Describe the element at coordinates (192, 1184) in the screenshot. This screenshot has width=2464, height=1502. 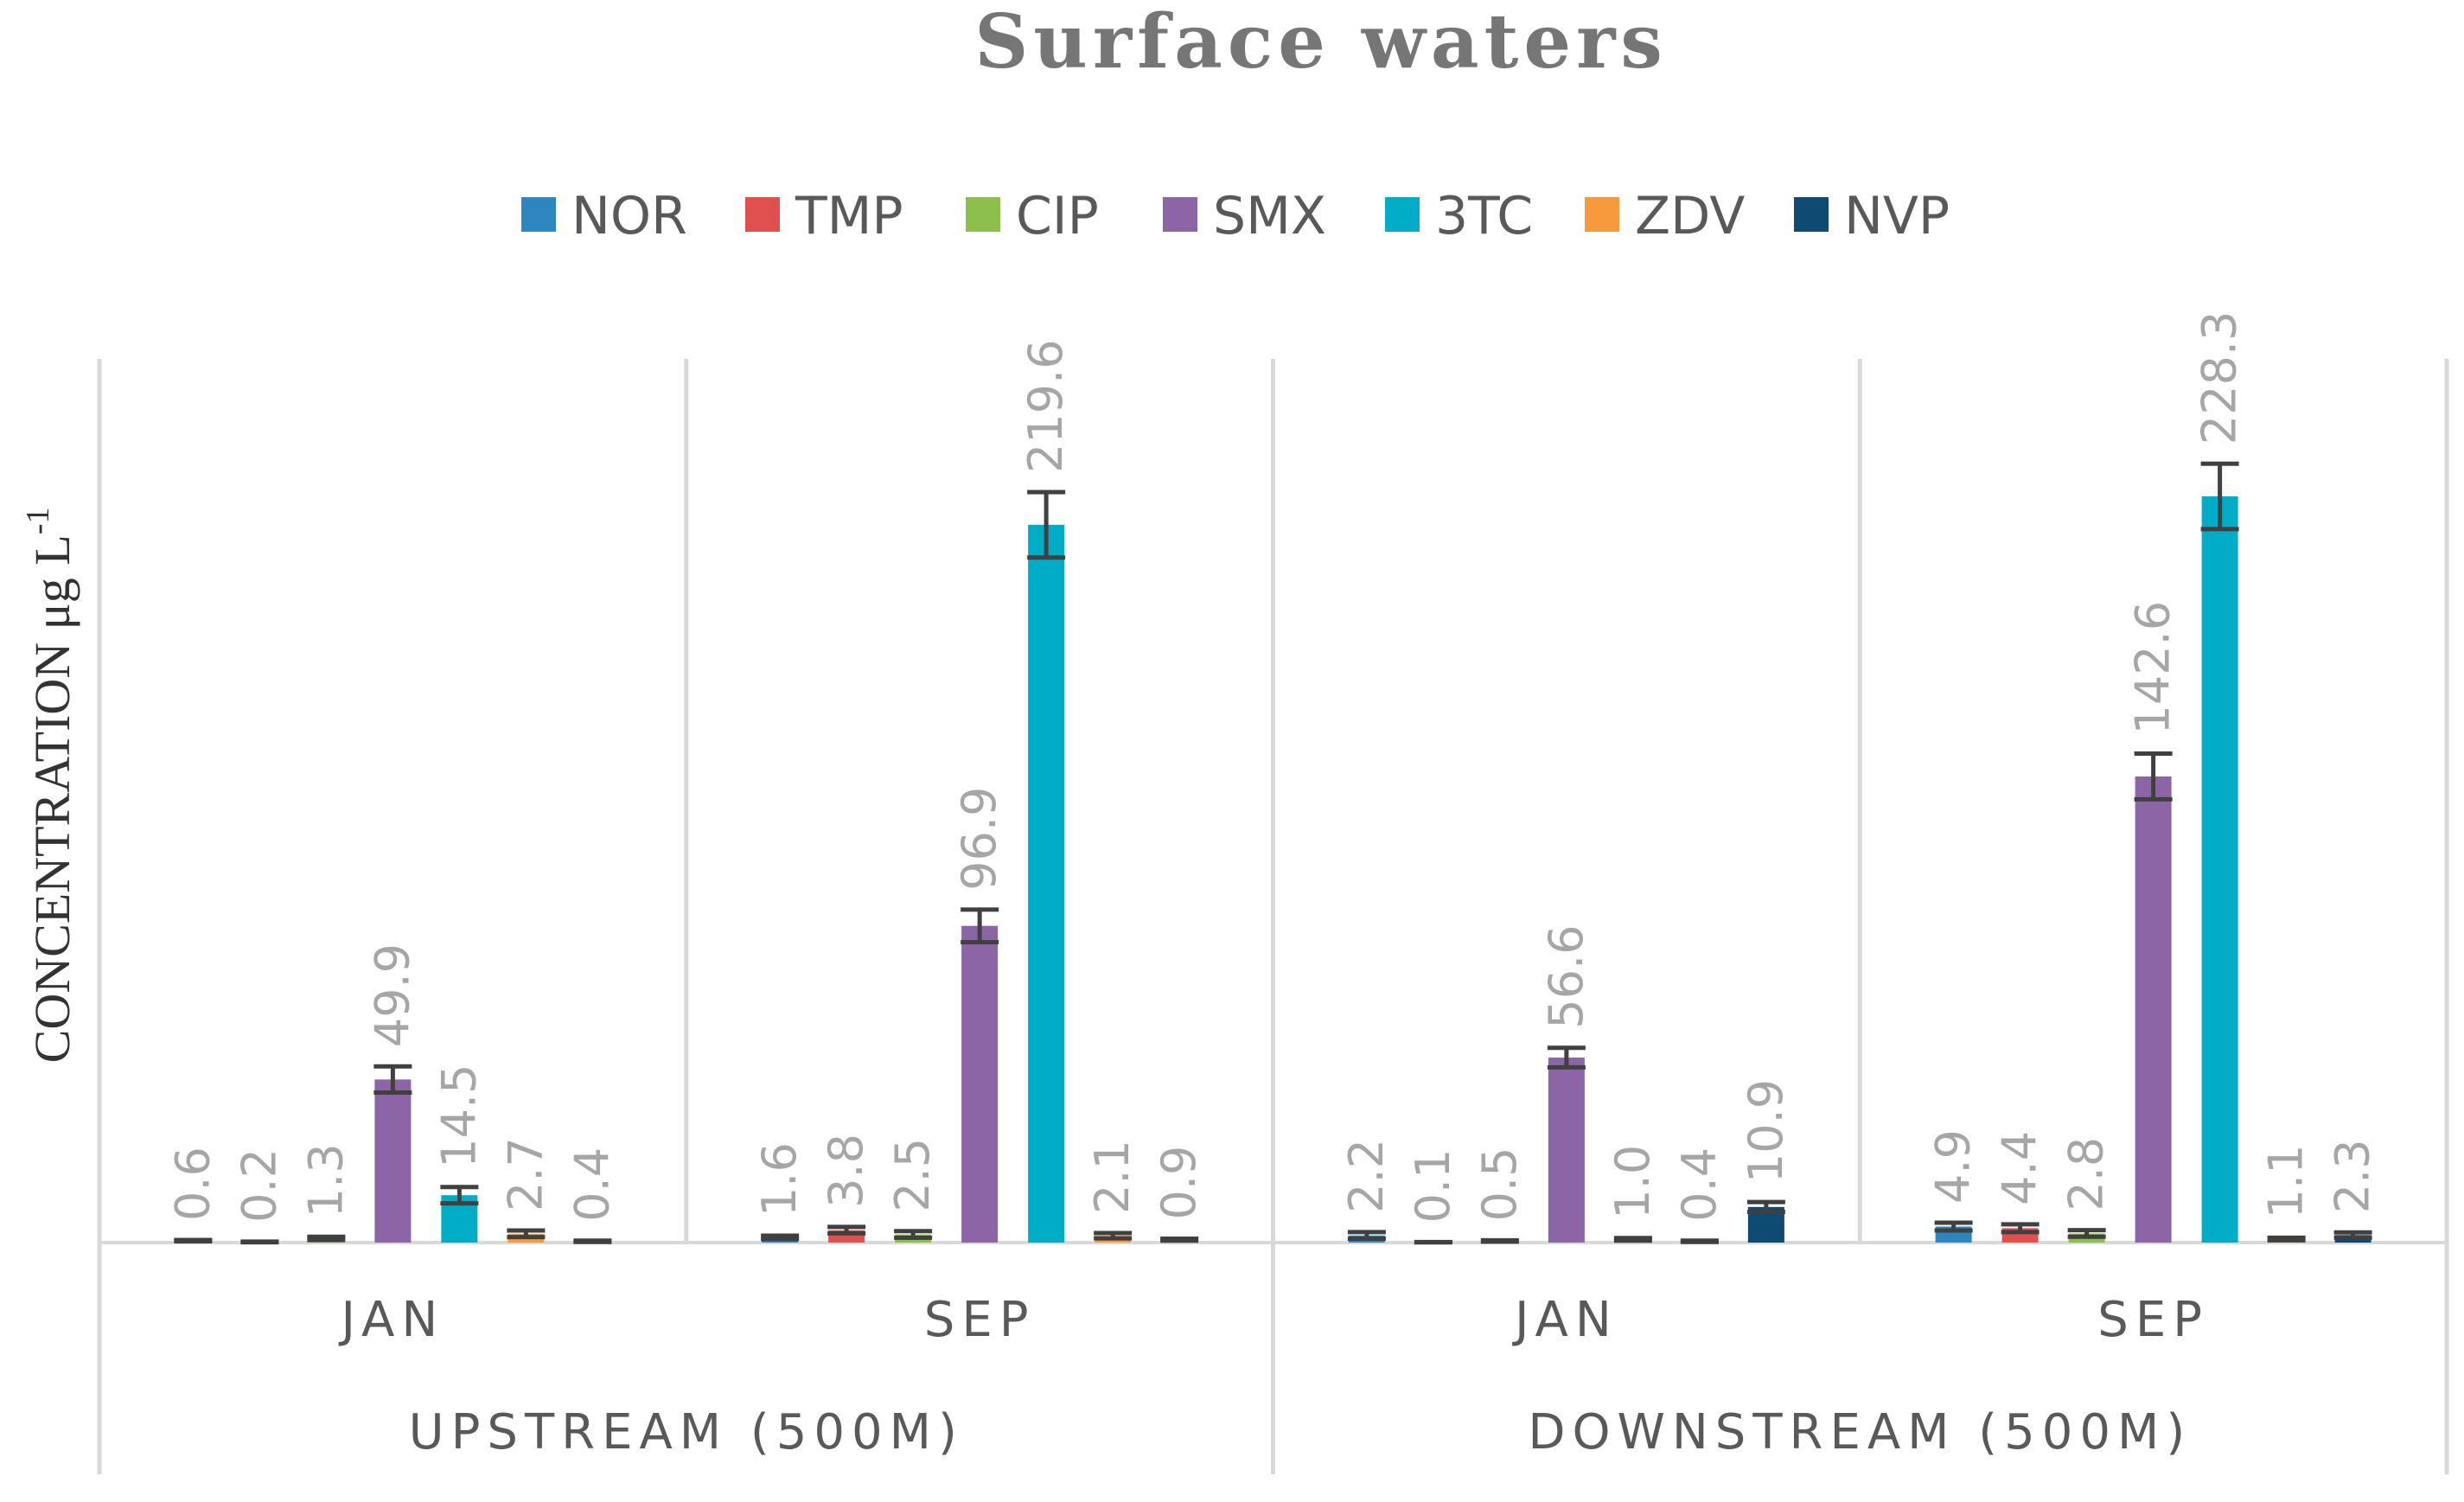
I see `data-label-nor: 0.6` at that location.